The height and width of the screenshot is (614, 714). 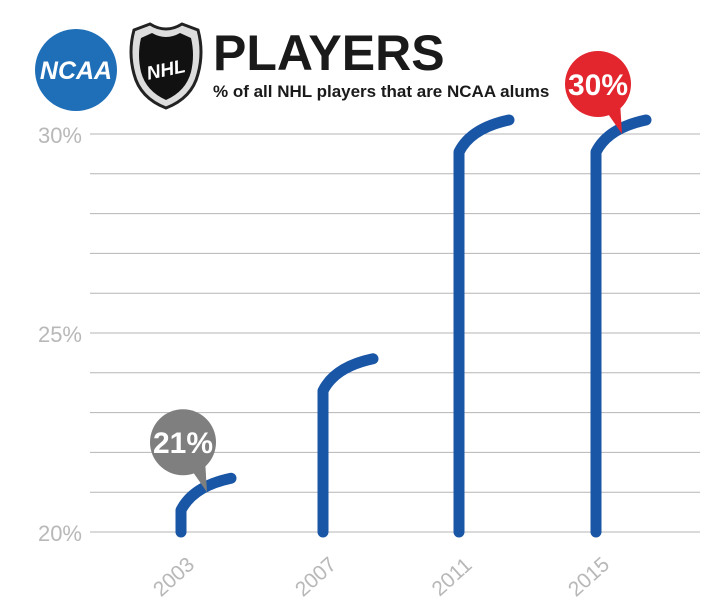 What do you see at coordinates (206, 505) in the screenshot?
I see `bar-2003` at bounding box center [206, 505].